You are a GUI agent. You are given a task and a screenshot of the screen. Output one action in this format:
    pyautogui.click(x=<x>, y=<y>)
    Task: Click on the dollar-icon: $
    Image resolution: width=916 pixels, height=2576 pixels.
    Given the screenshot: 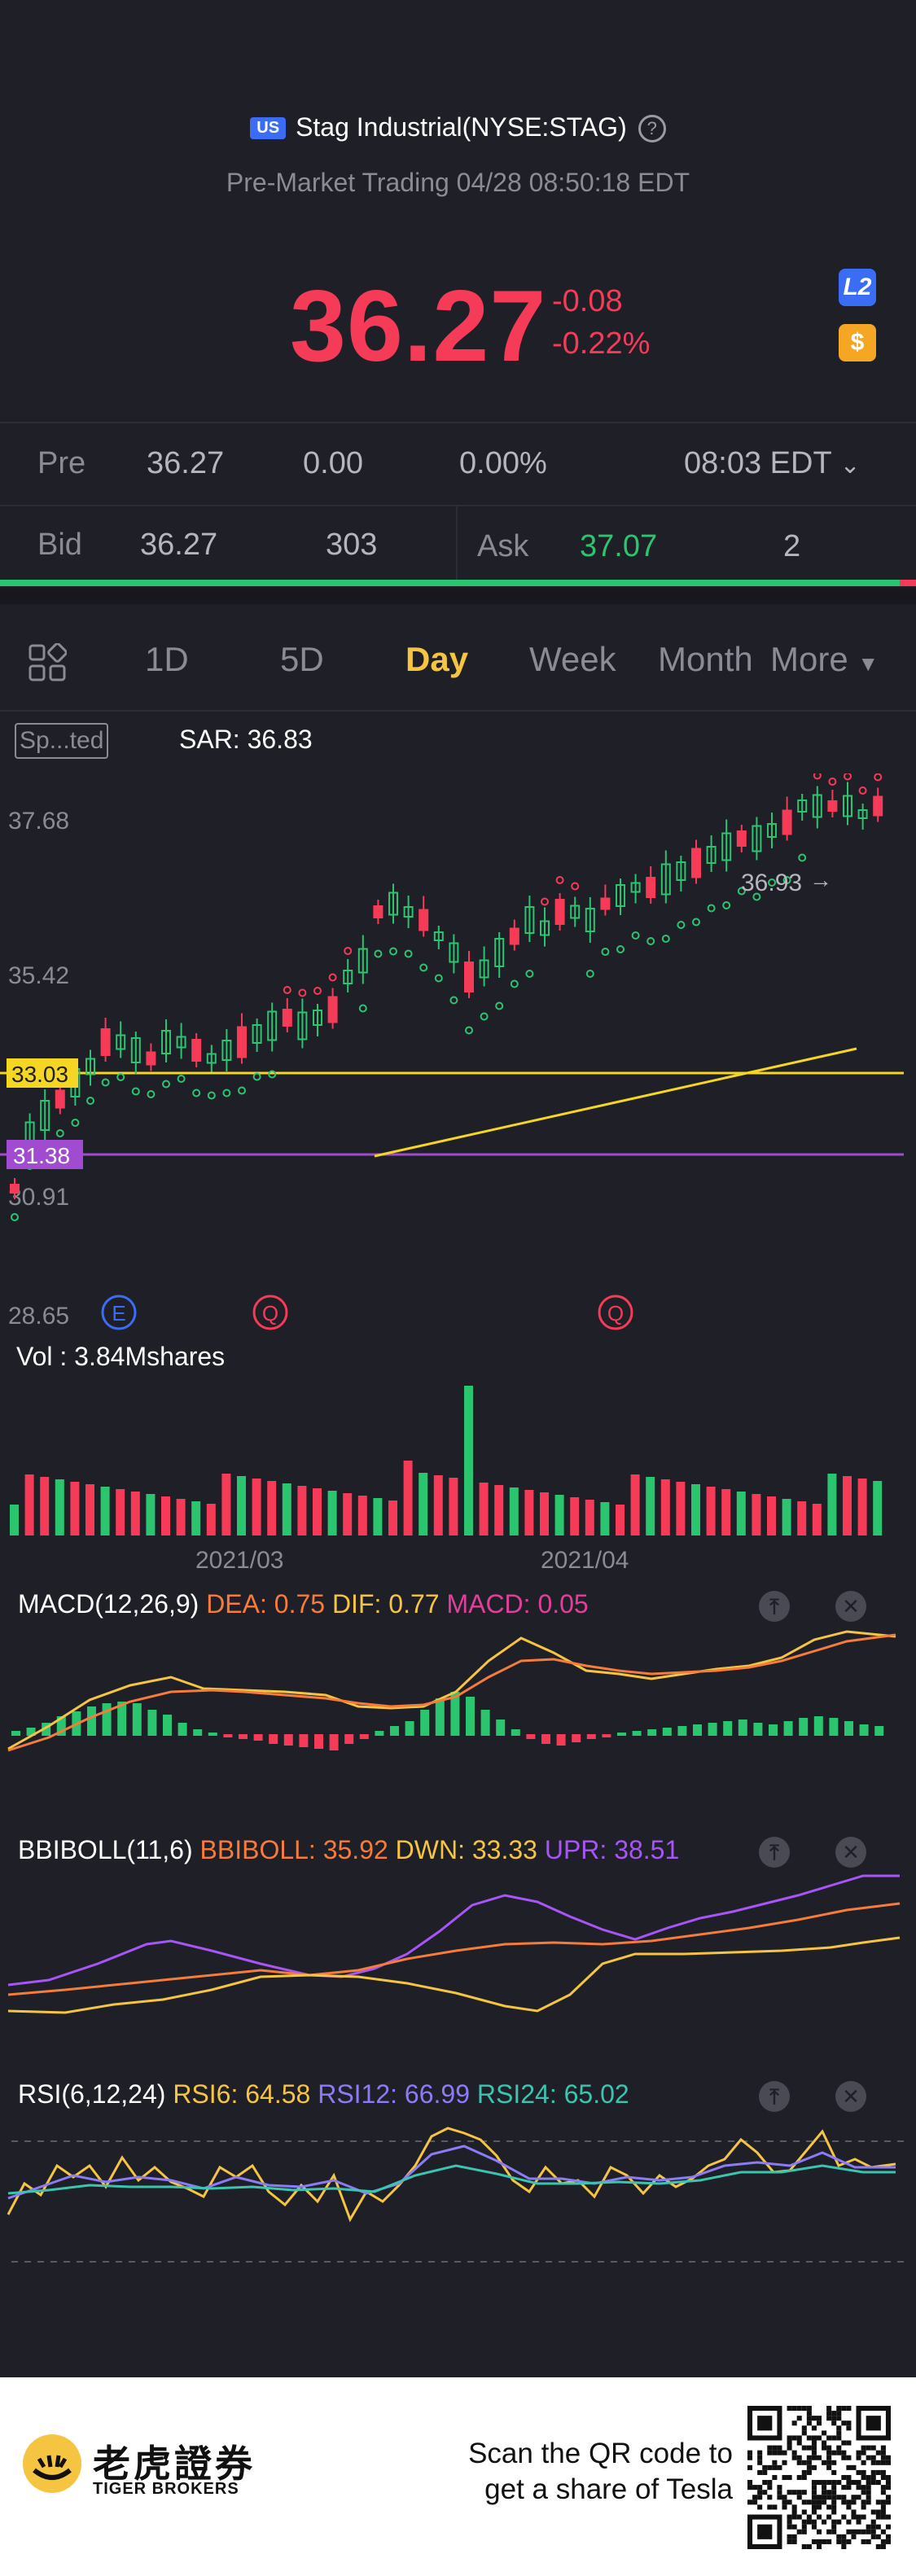 What is the action you would take?
    pyautogui.click(x=857, y=342)
    